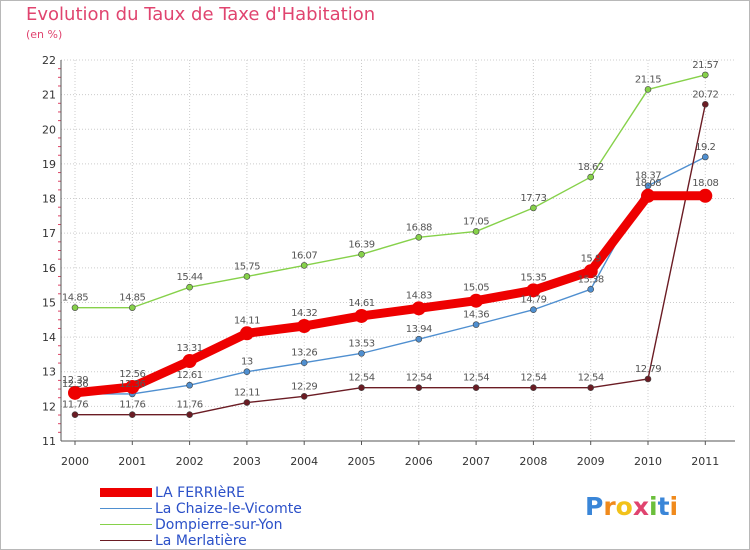  I want to click on brand-letter: o, so click(624, 506).